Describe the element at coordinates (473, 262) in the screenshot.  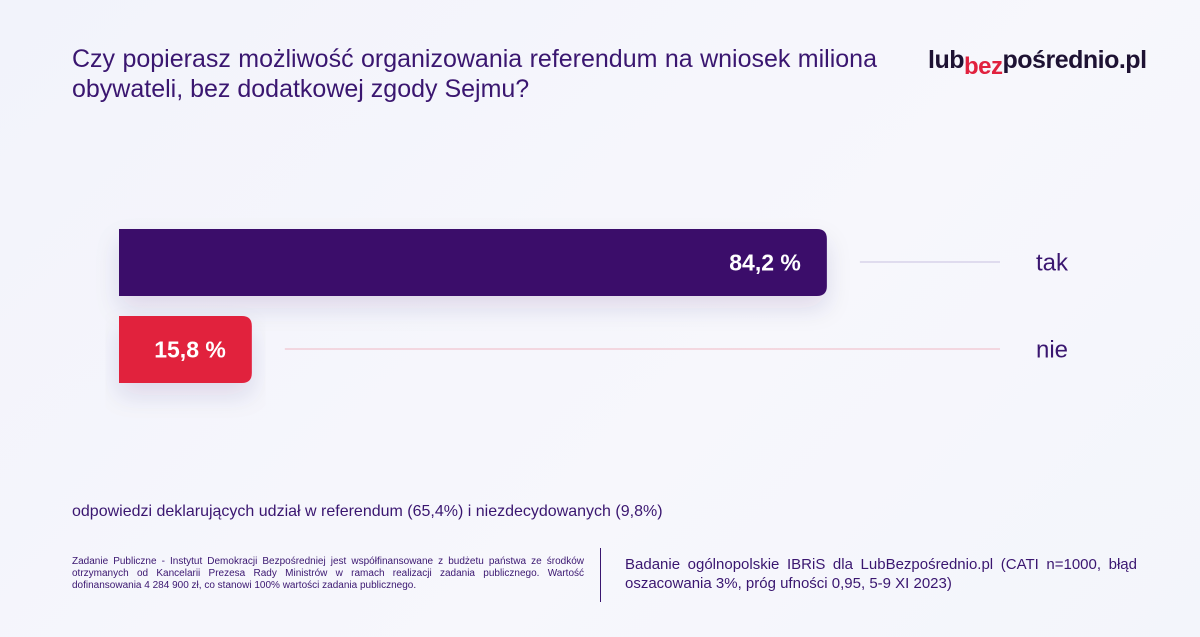
I see `bar-tak` at that location.